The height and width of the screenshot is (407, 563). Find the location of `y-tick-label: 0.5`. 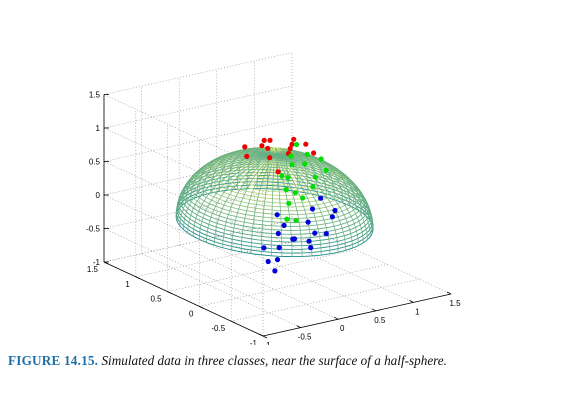

y-tick-label: 0.5 is located at coordinates (156, 299).